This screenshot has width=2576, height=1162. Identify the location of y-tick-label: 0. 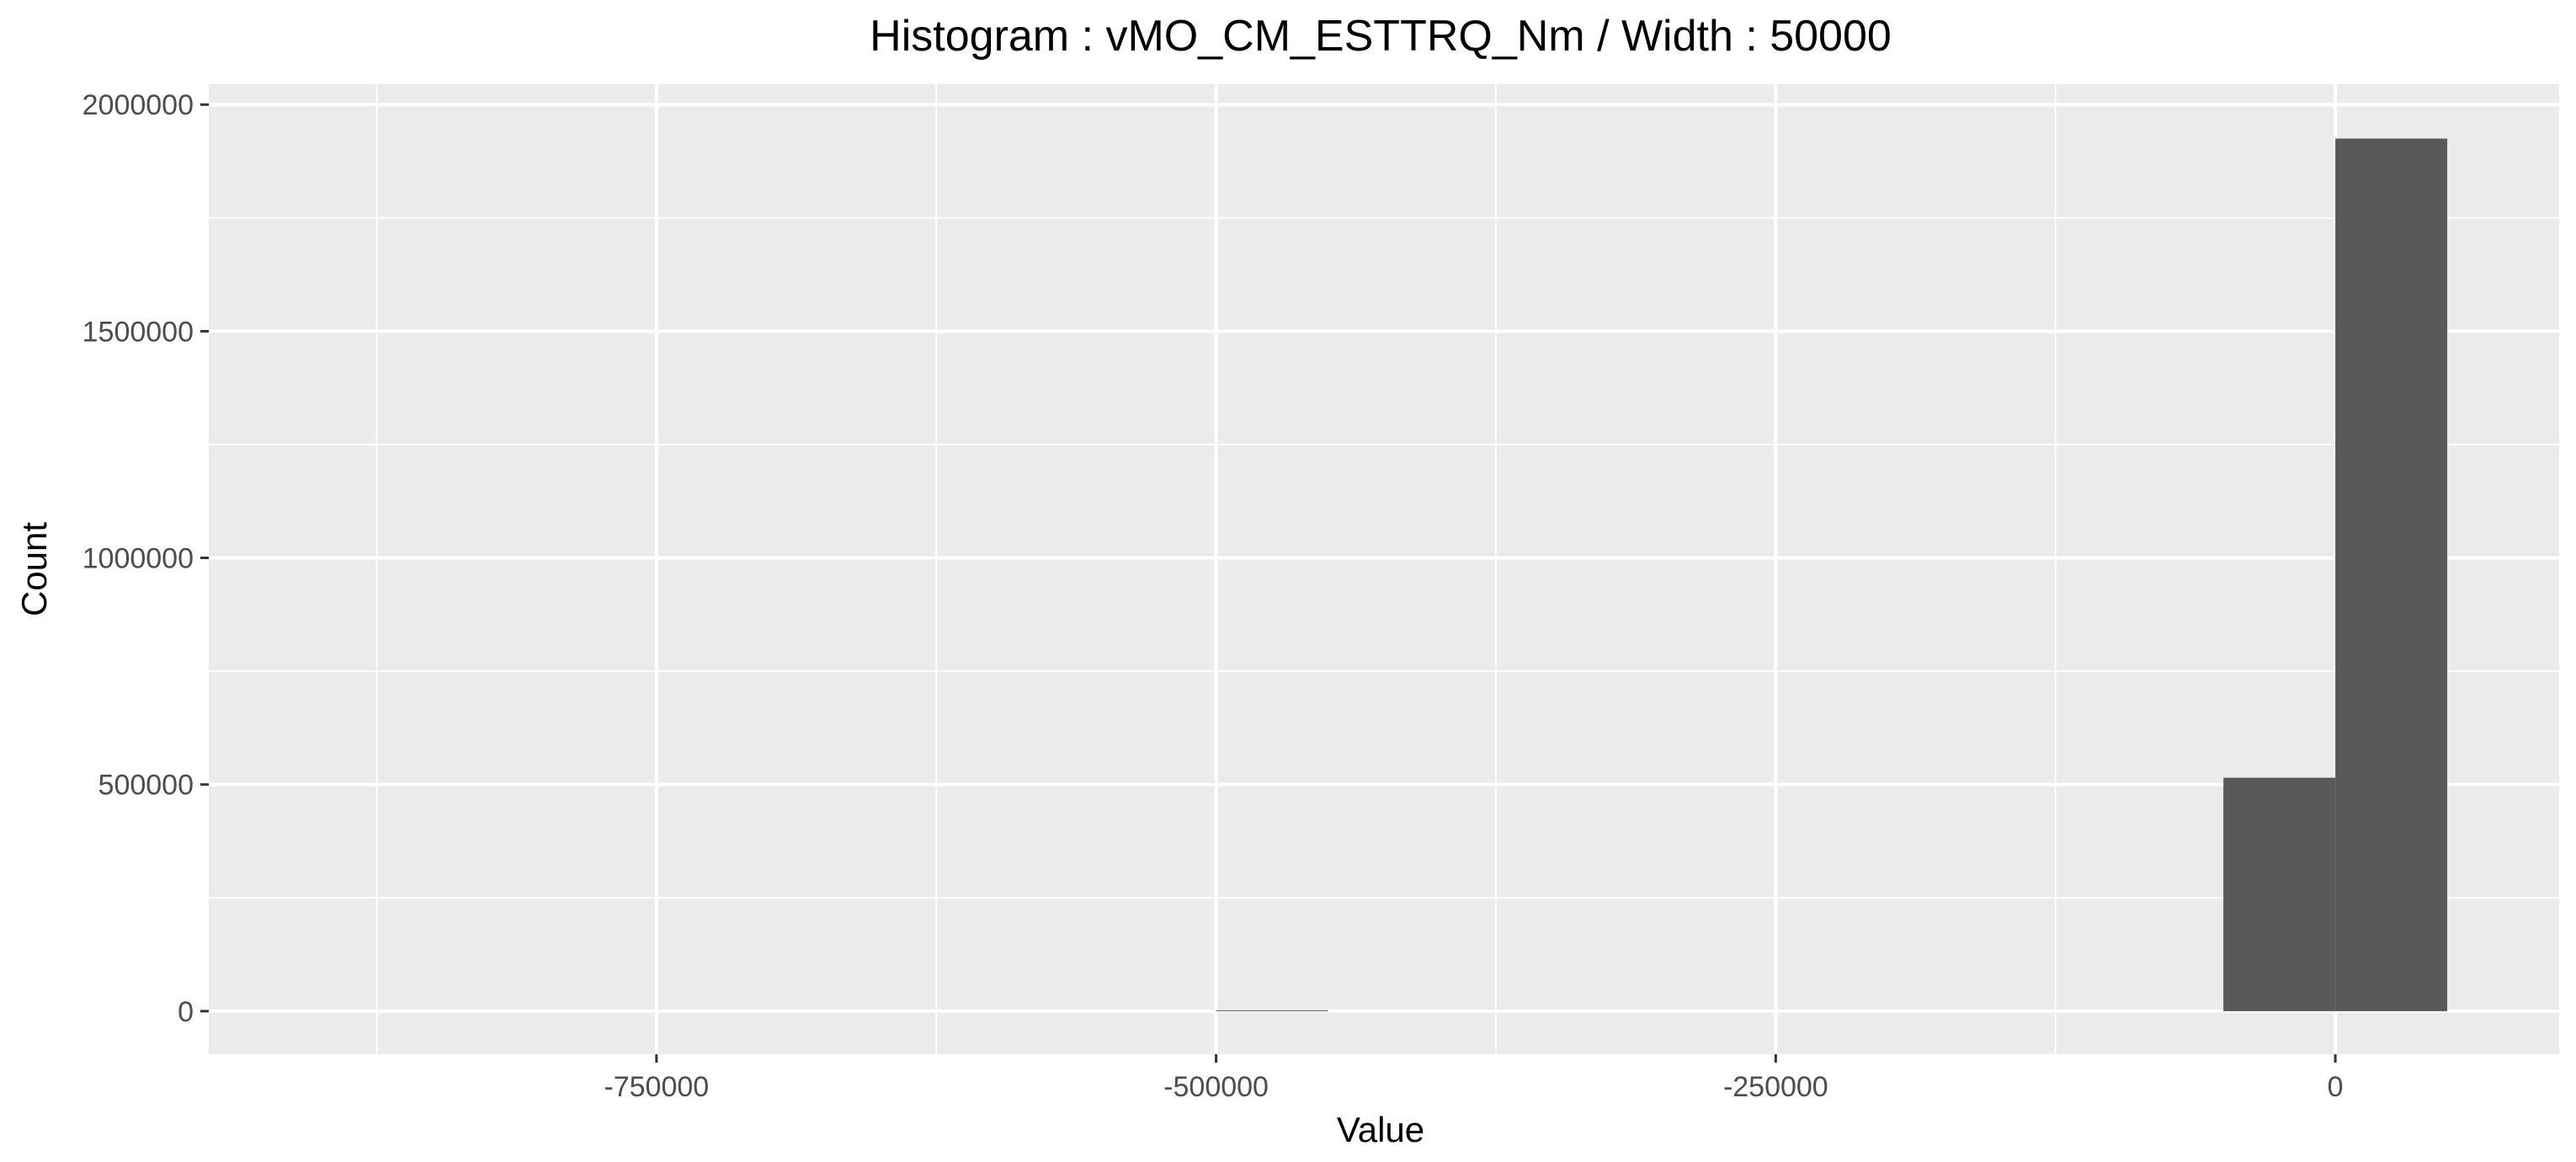
(186, 1012).